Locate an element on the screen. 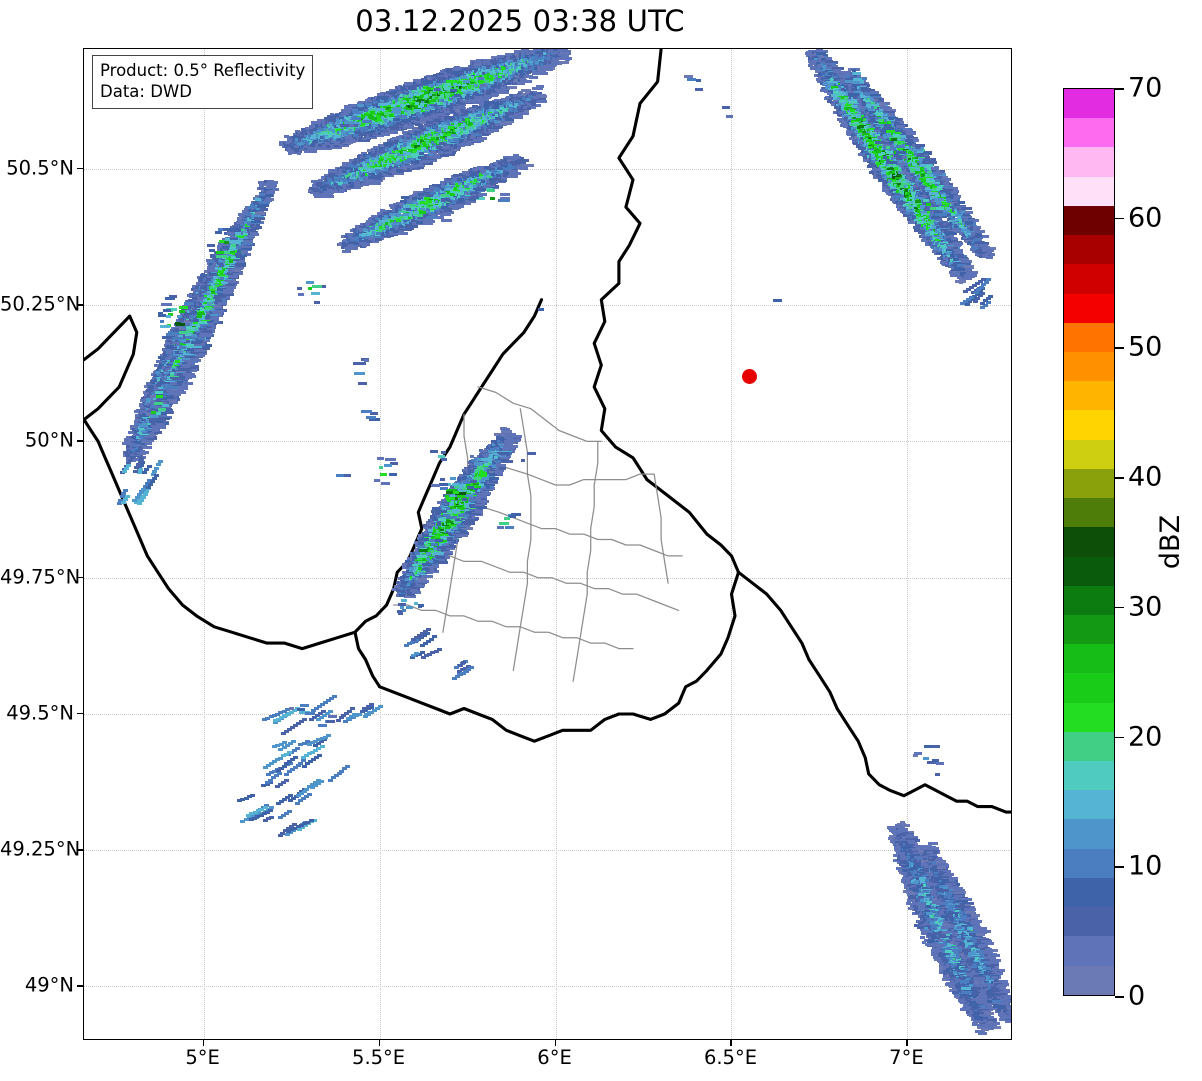 The height and width of the screenshot is (1081, 1202). product-line: Product: 0.5° Reflectivity is located at coordinates (203, 70).